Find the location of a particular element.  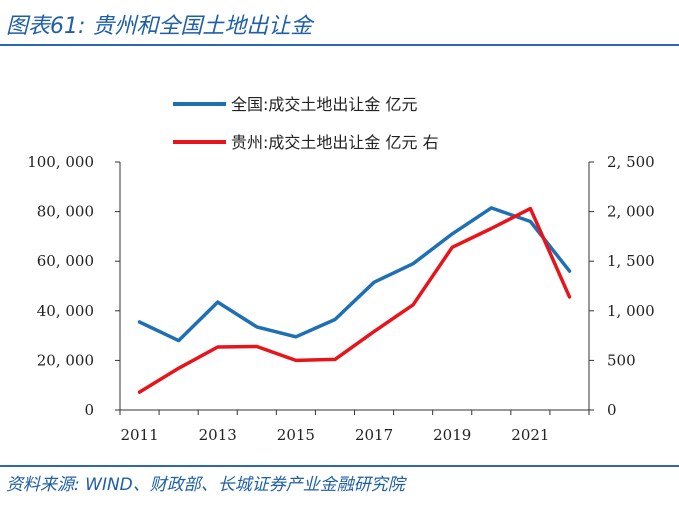

right-tick-label: 500 is located at coordinates (621, 360).